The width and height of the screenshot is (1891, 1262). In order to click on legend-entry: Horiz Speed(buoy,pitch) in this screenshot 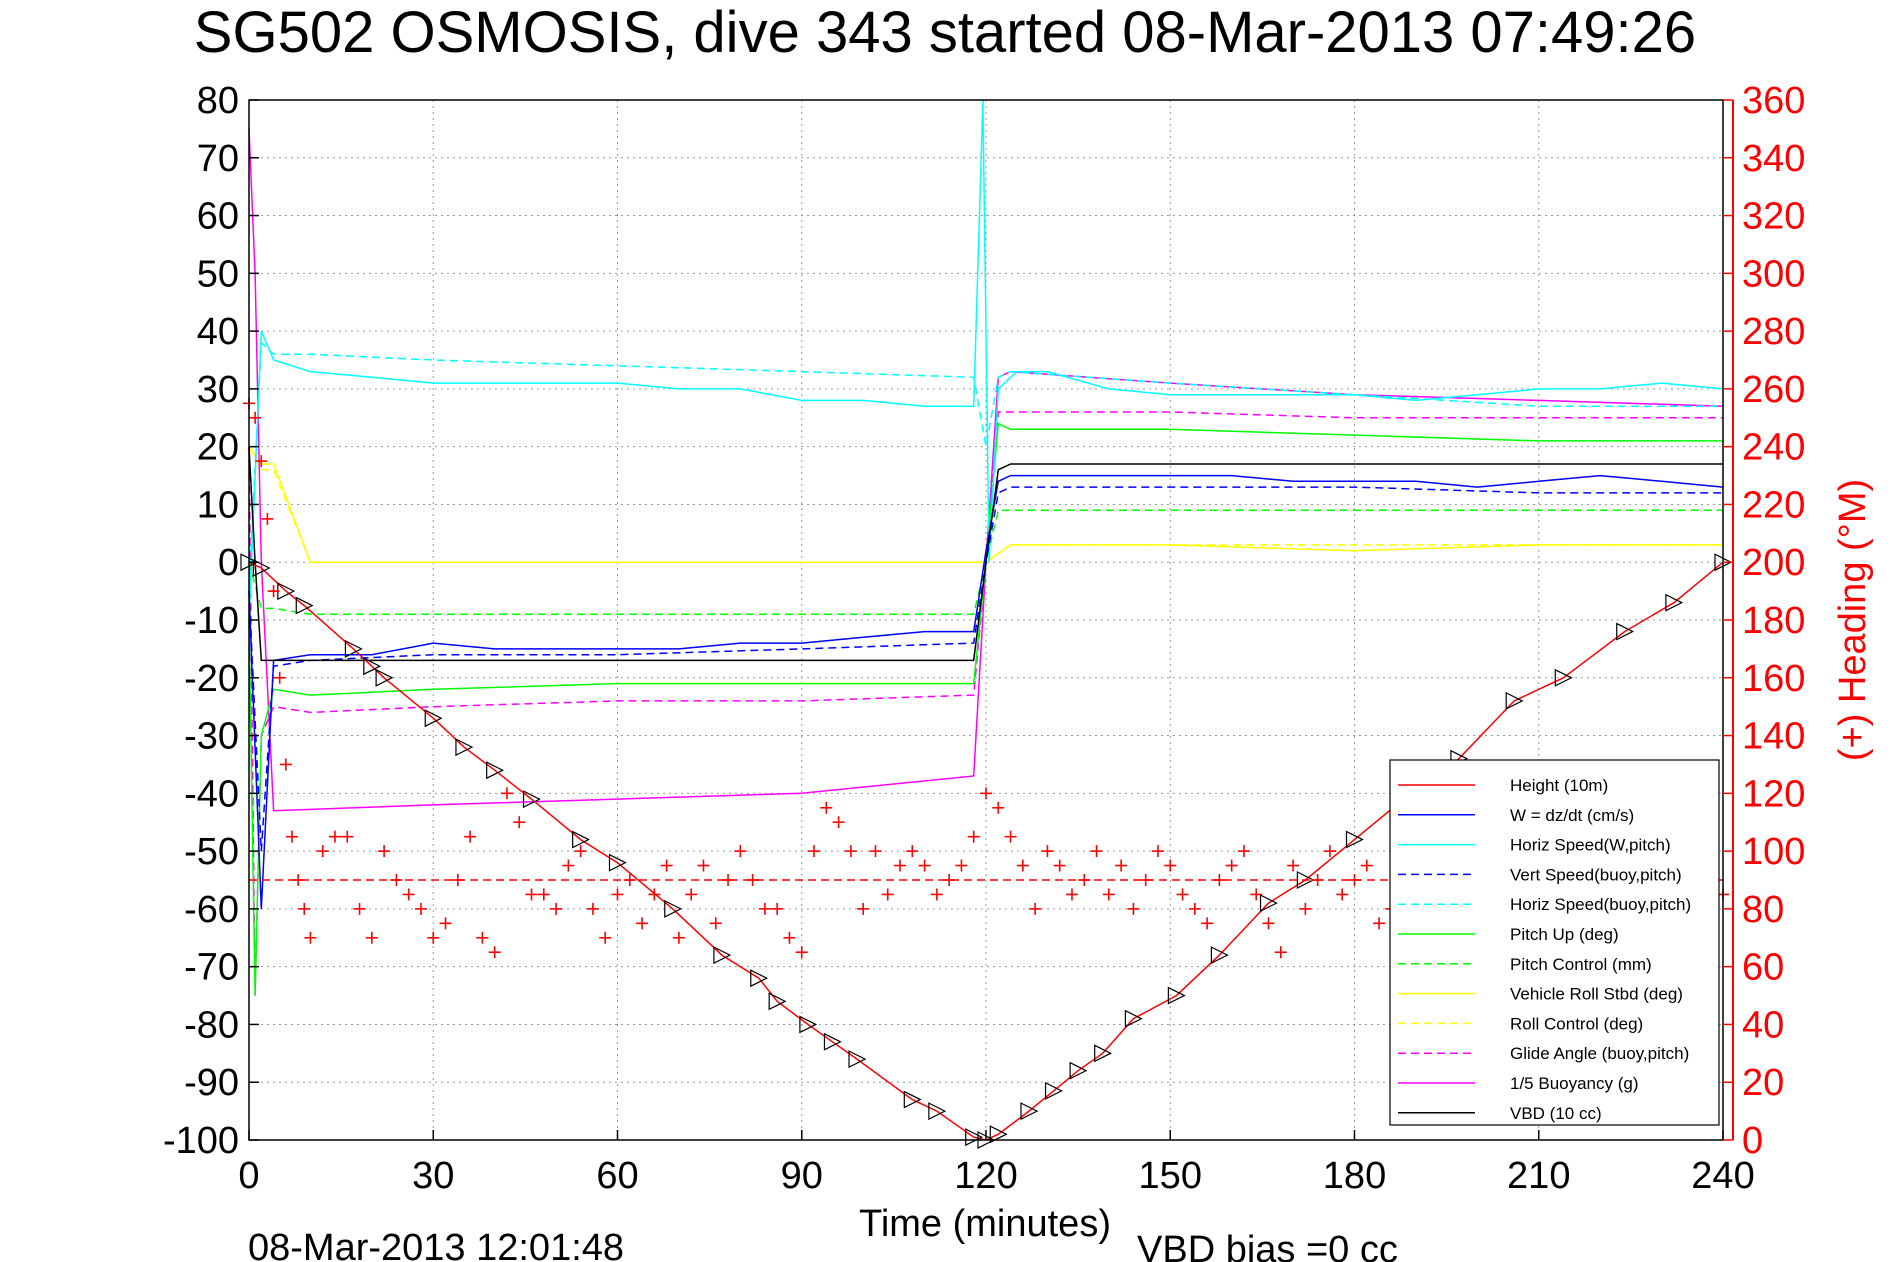, I will do `click(1544, 904)`.